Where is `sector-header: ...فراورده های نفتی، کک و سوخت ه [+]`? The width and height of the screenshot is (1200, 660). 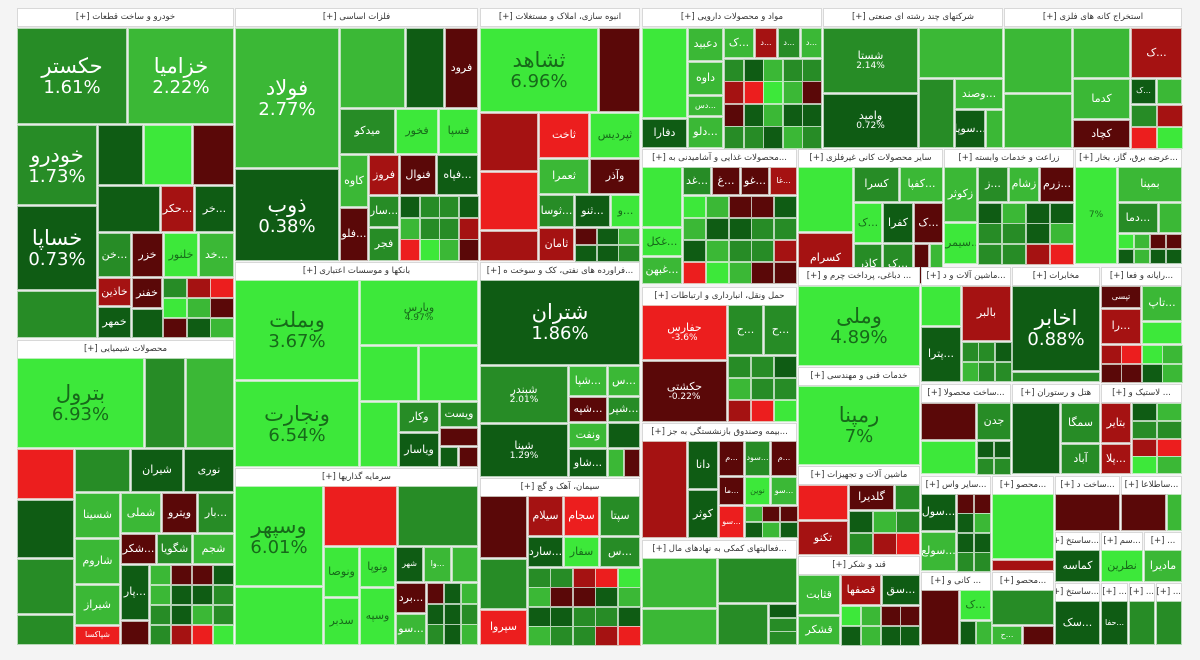 sector-header: ...فراورده های نفتی، کک و سوخت ه [+] is located at coordinates (560, 271).